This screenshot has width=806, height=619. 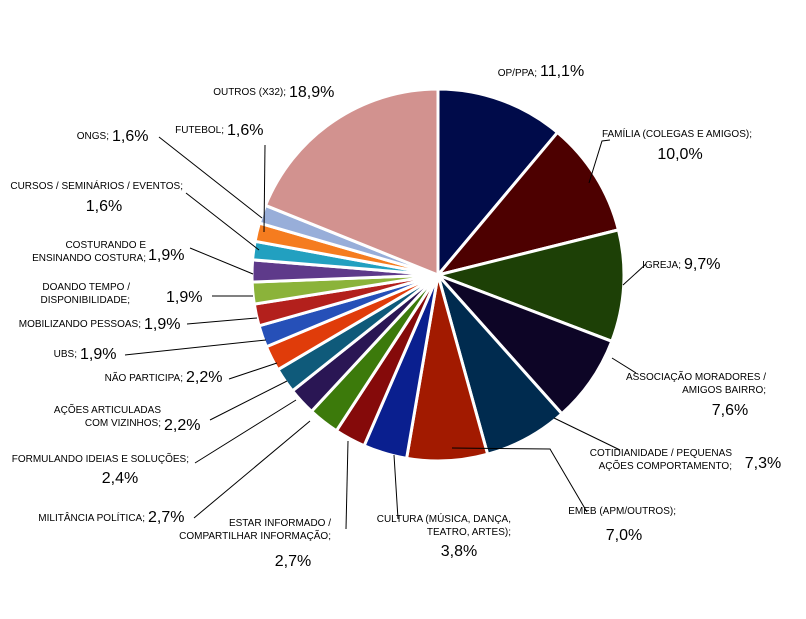 What do you see at coordinates (107, 409) in the screenshot?
I see `slice-label-11-line-1: AÇÕES ARTICULADAS` at bounding box center [107, 409].